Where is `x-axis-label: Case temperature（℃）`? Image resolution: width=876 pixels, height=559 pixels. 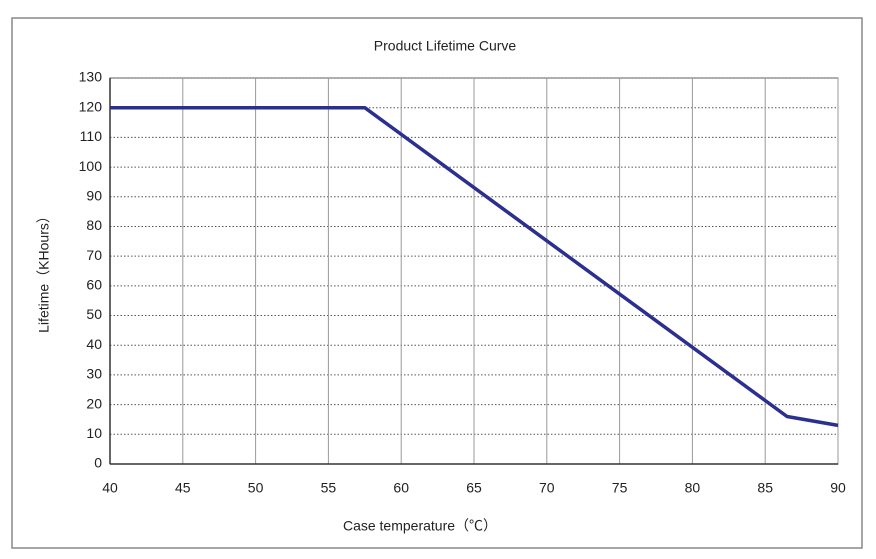
x-axis-label: Case temperature（℃） is located at coordinates (420, 526).